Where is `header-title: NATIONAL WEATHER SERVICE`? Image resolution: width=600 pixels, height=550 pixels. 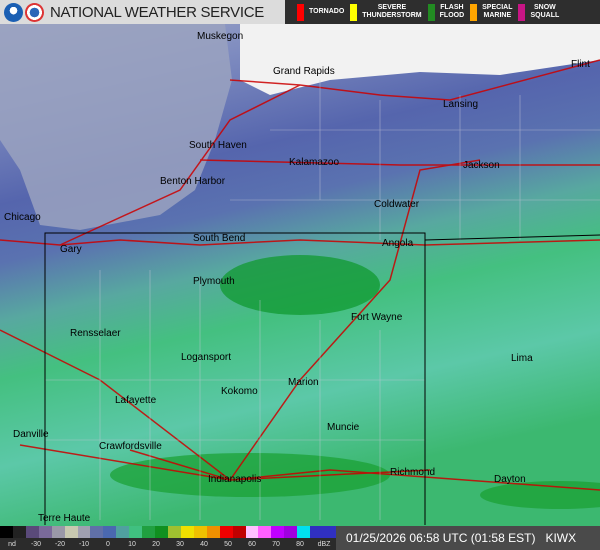
header-title: NATIONAL WEATHER SERVICE is located at coordinates (157, 12).